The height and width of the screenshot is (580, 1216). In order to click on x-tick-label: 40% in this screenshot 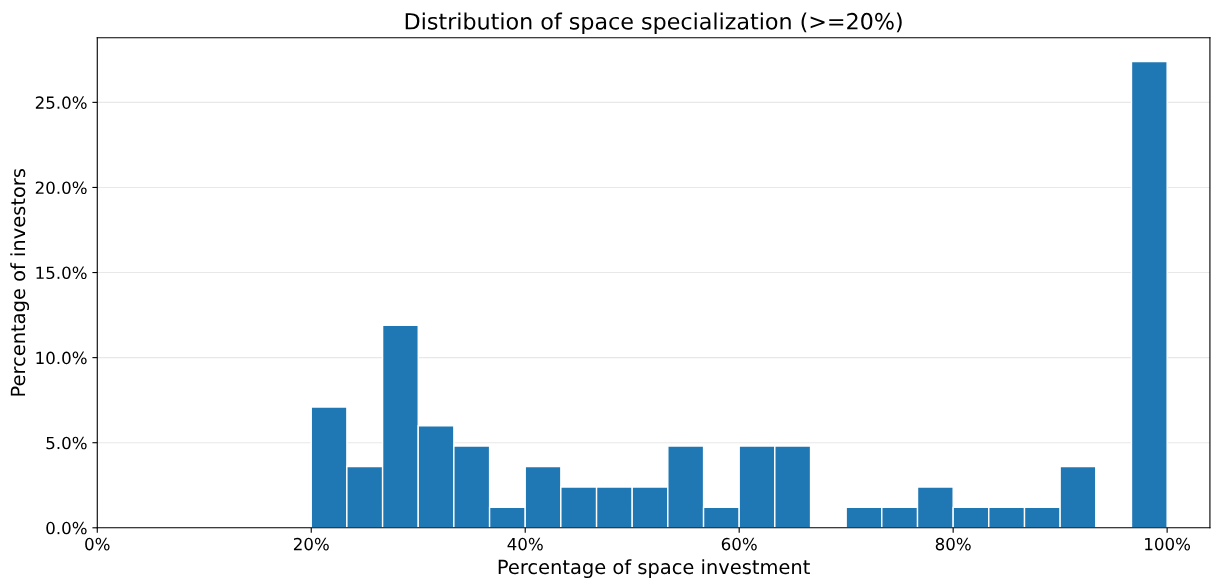, I will do `click(525, 544)`.